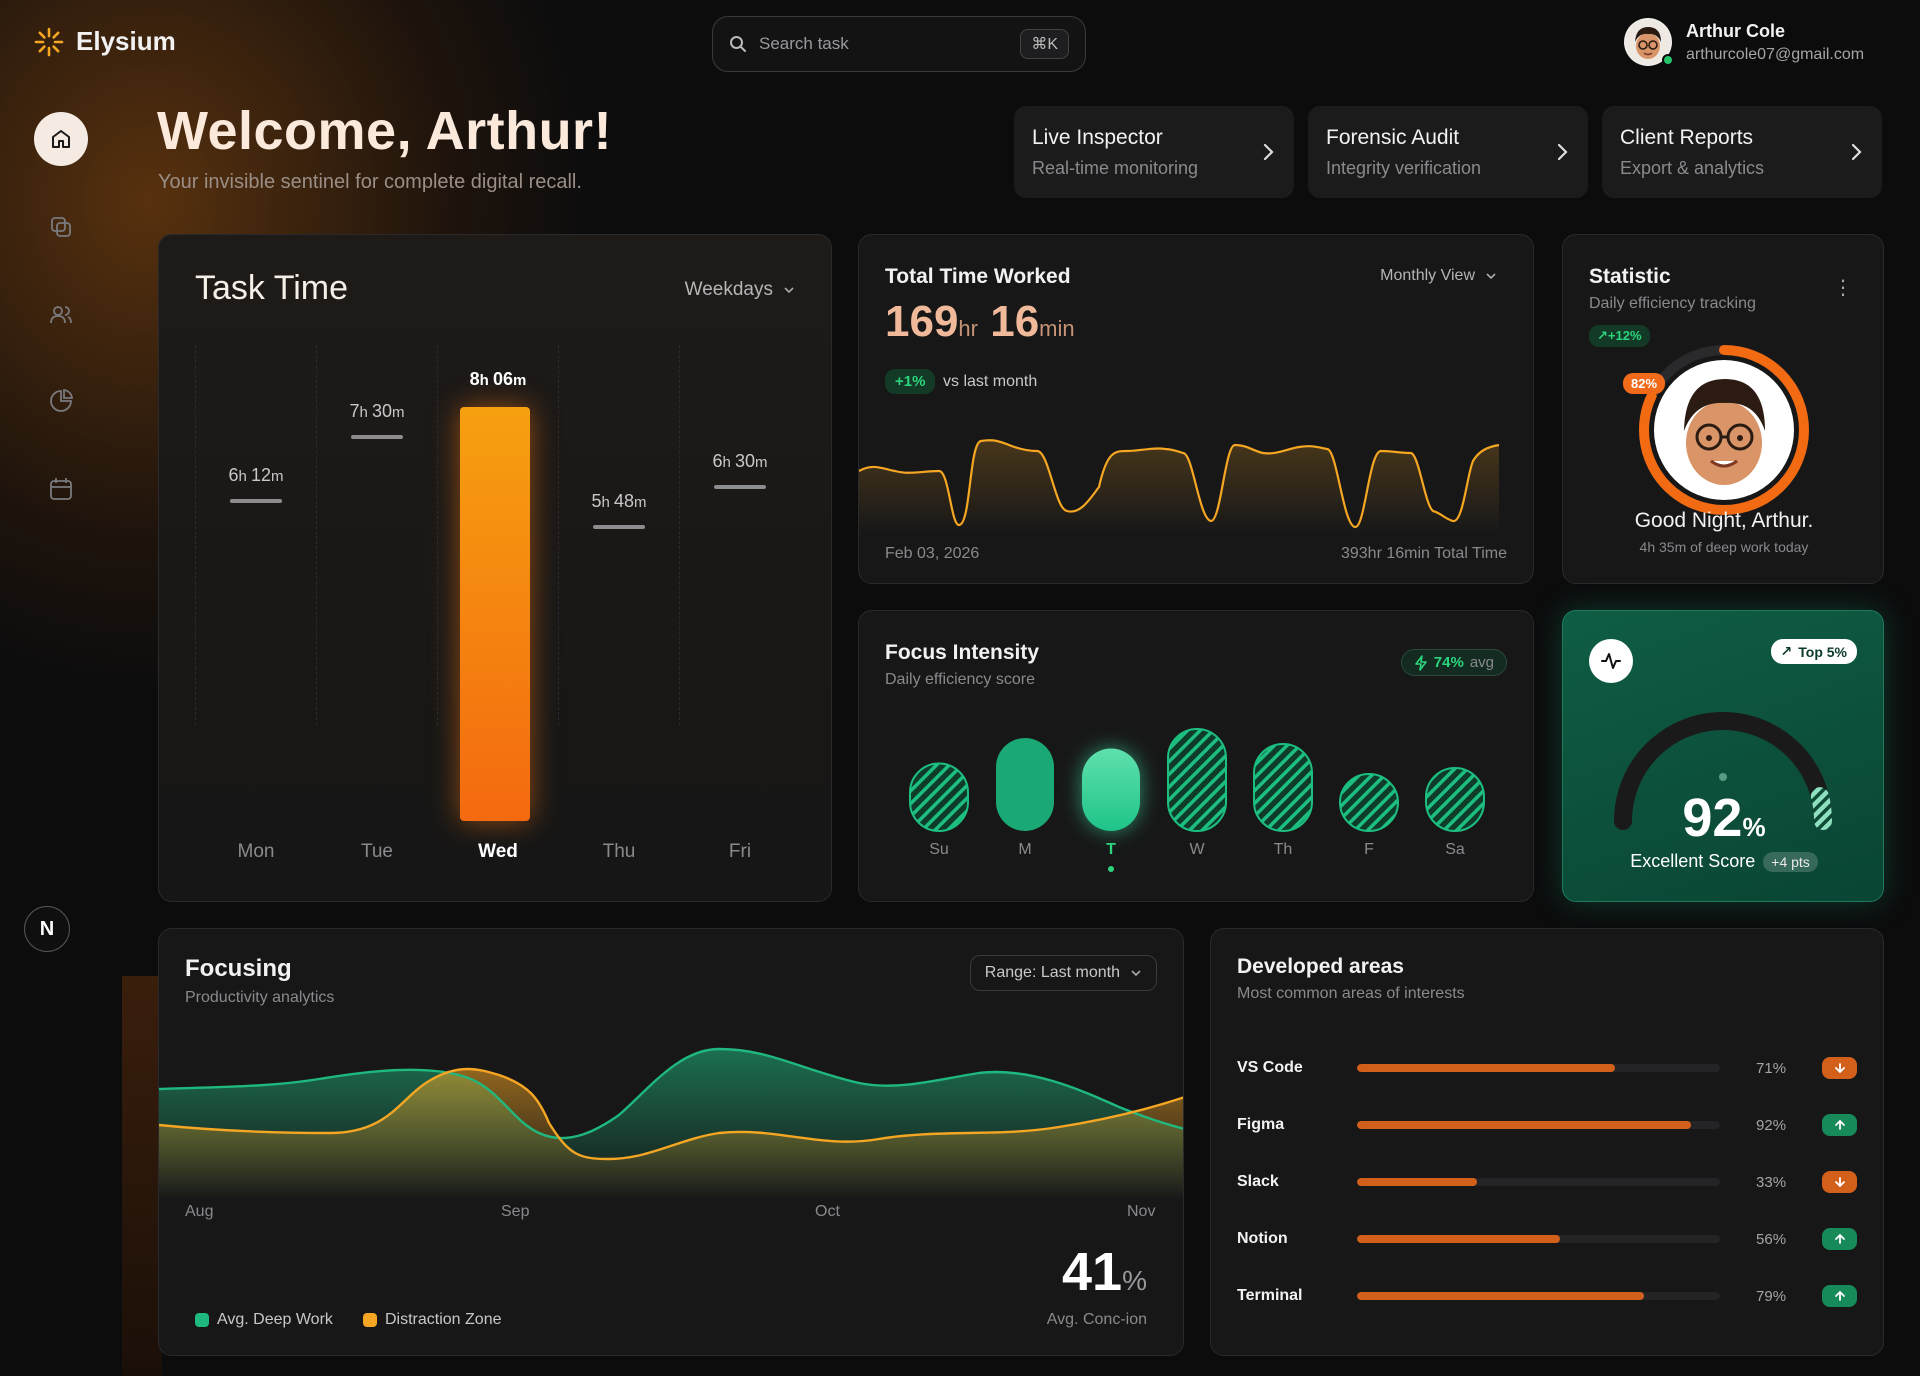 The width and height of the screenshot is (1920, 1376). What do you see at coordinates (1455, 799) in the screenshot?
I see `focus-pill-sa` at bounding box center [1455, 799].